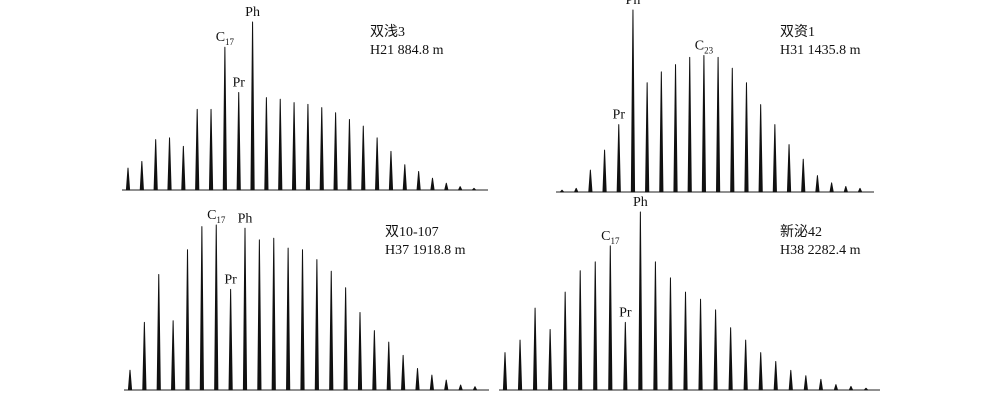  Describe the element at coordinates (820, 50) in the screenshot. I see `chart-subtitle: H31 1435.8 m` at that location.